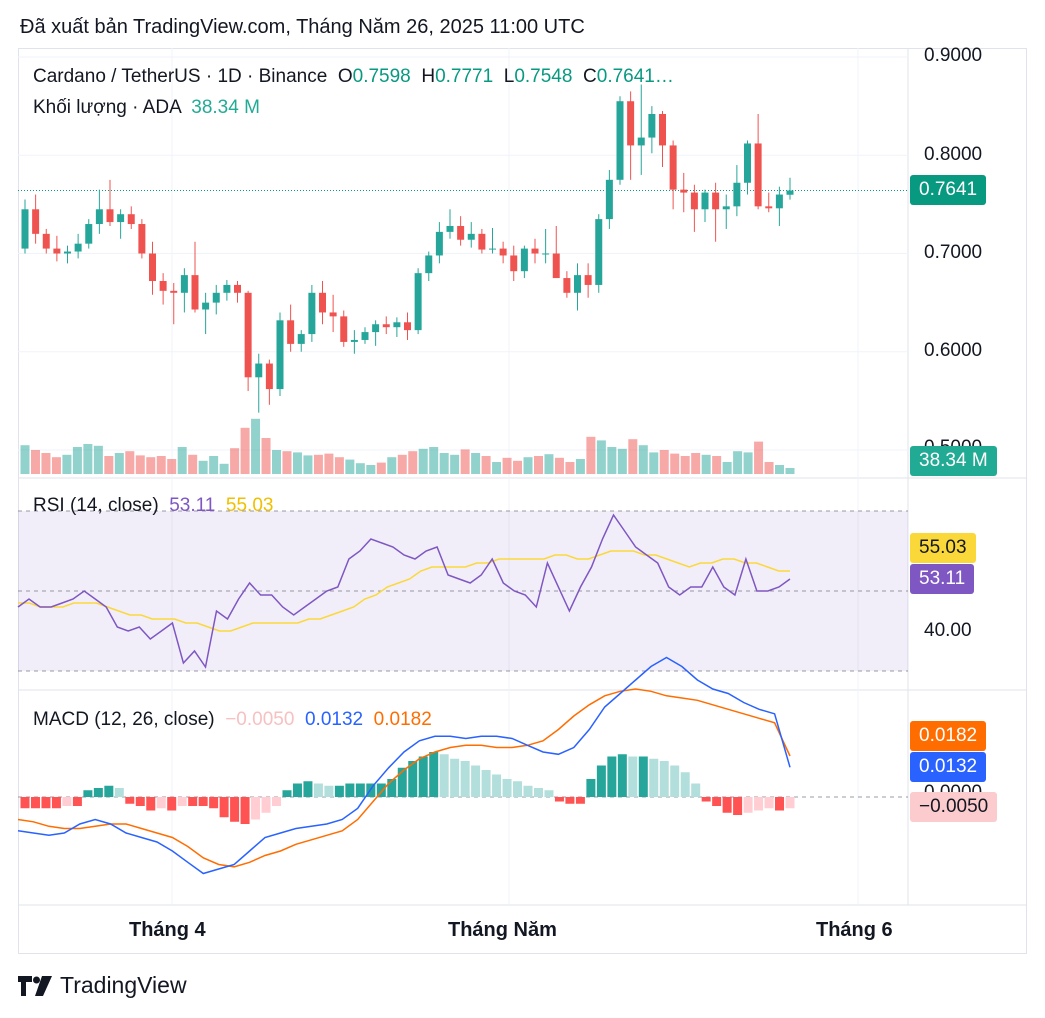 This screenshot has height=1018, width=1045. I want to click on rsi-legend: RSI (14, close) 53.11 55.03, so click(153, 506).